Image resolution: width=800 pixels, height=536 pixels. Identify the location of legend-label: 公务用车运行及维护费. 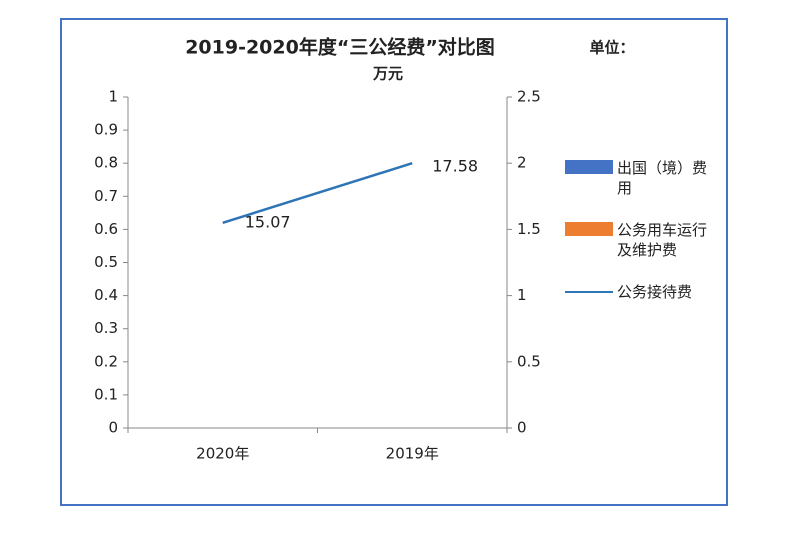
(662, 240).